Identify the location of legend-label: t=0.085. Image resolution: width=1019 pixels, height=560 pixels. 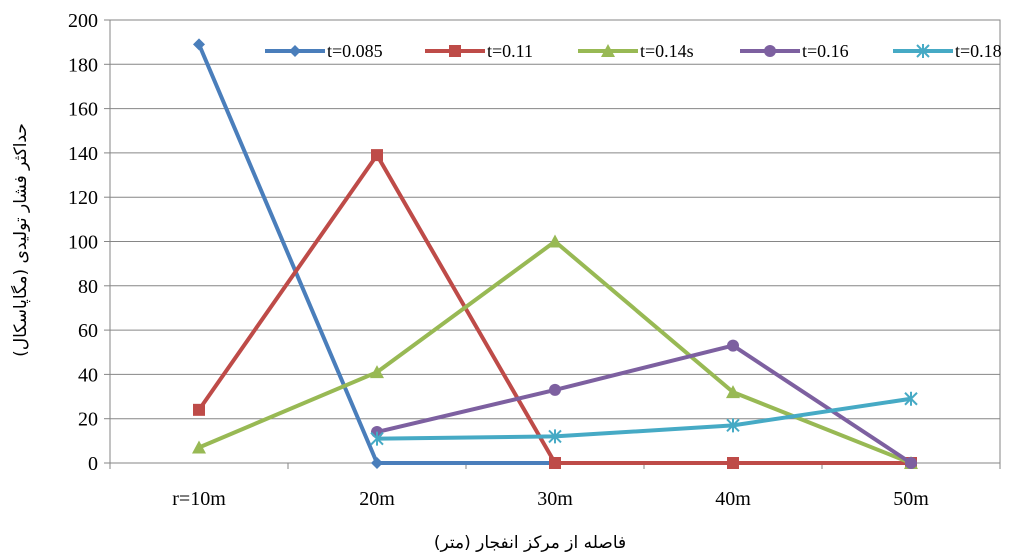
(355, 51).